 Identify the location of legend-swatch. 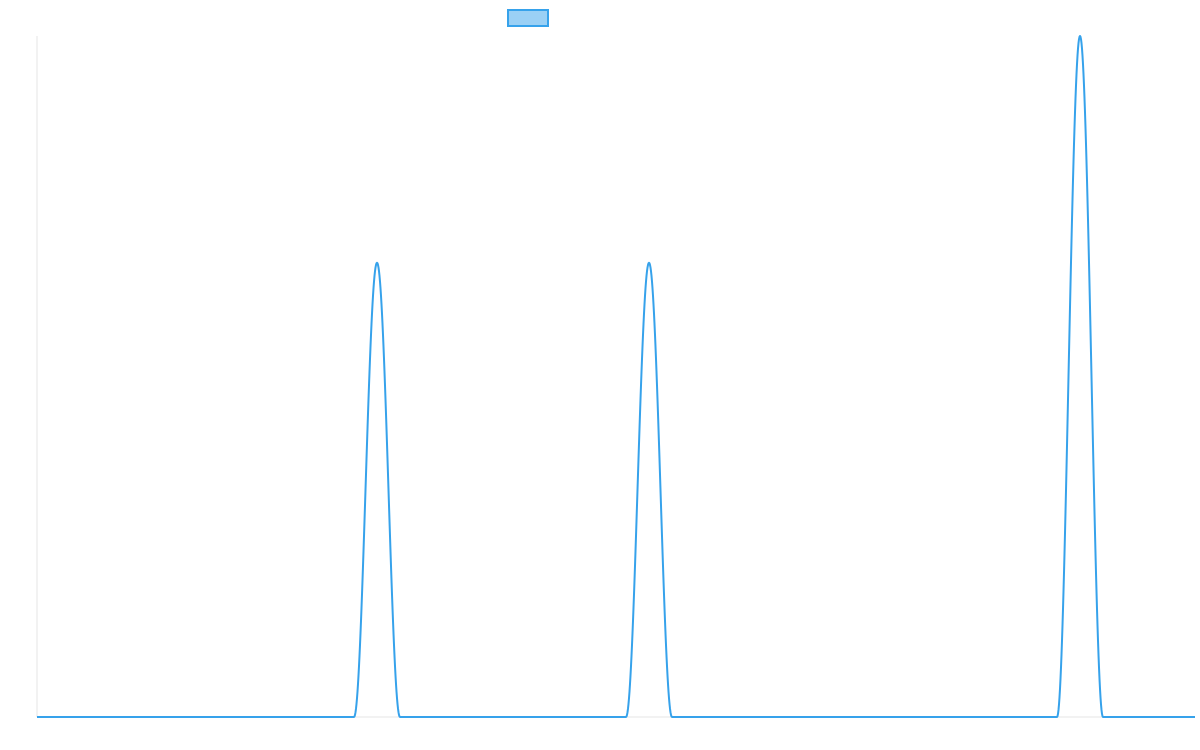
(528, 18).